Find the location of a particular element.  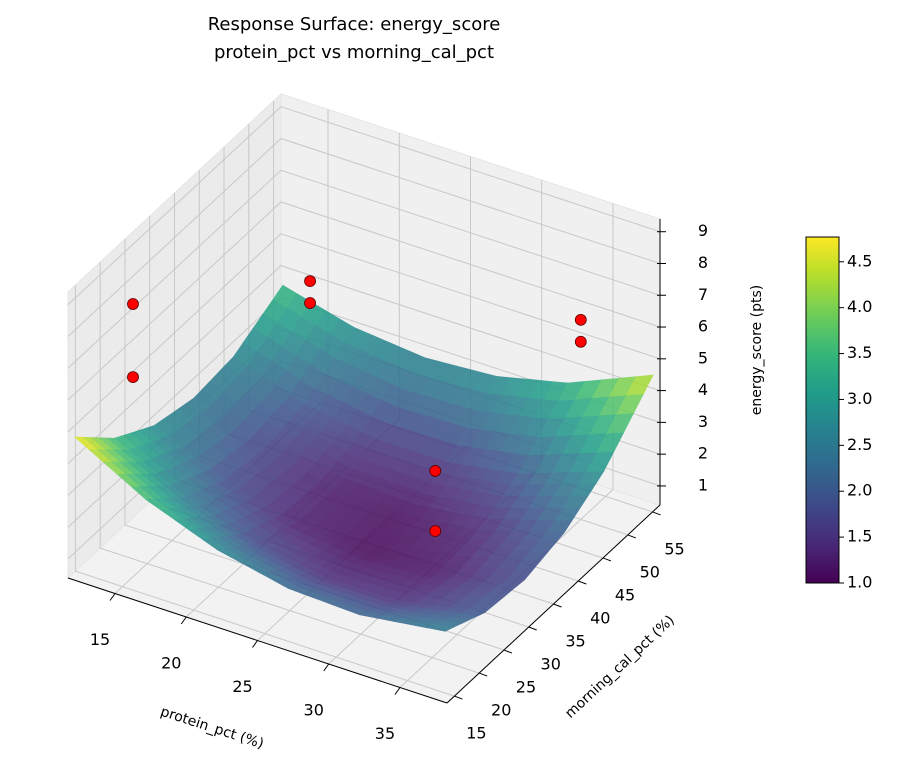

z-tick-label: 9 is located at coordinates (703, 230).